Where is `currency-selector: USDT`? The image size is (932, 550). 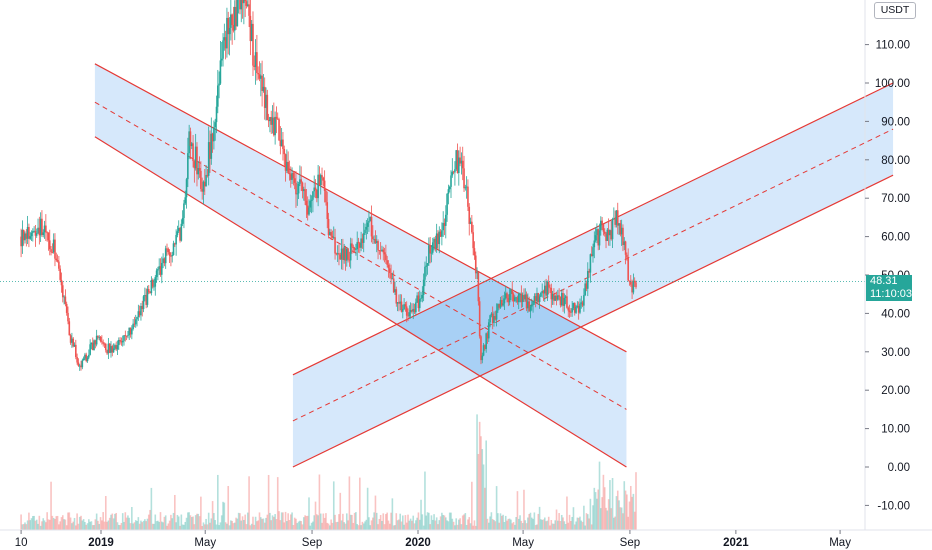
currency-selector: USDT is located at coordinates (895, 10).